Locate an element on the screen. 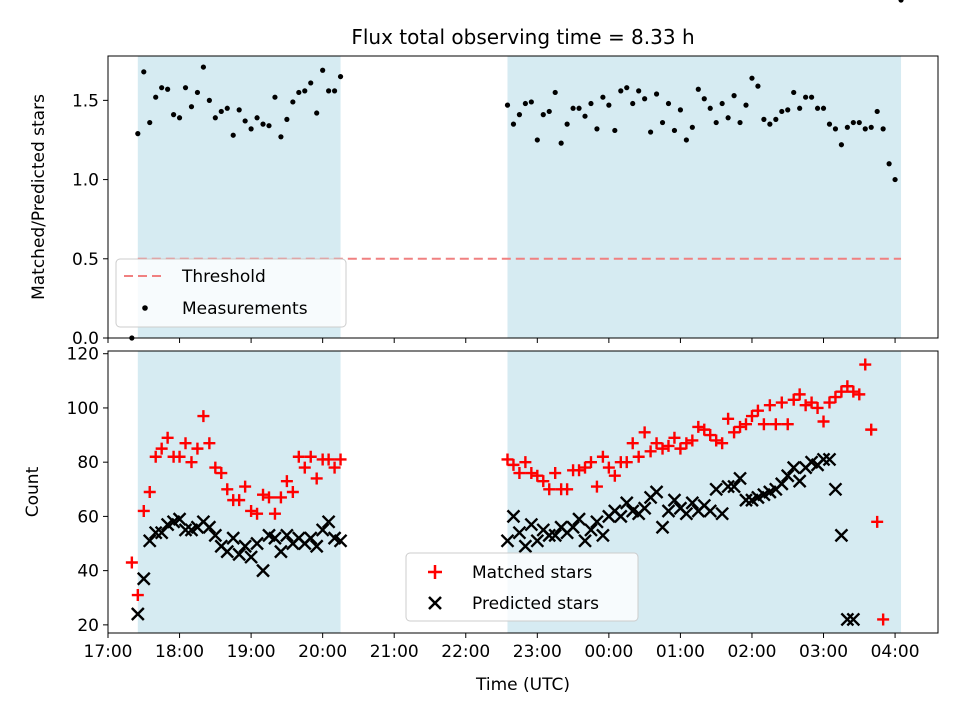 This screenshot has height=720, width=960. top-y-axis-label: Matched/Predicted stars is located at coordinates (39, 197).